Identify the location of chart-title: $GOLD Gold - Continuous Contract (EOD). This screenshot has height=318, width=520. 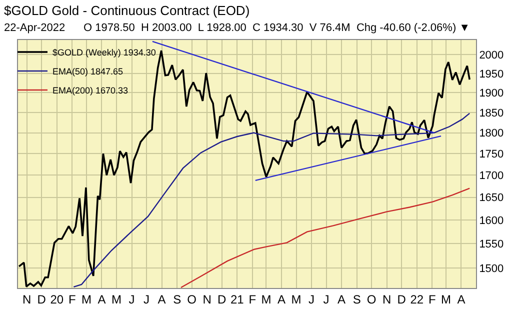
(127, 10).